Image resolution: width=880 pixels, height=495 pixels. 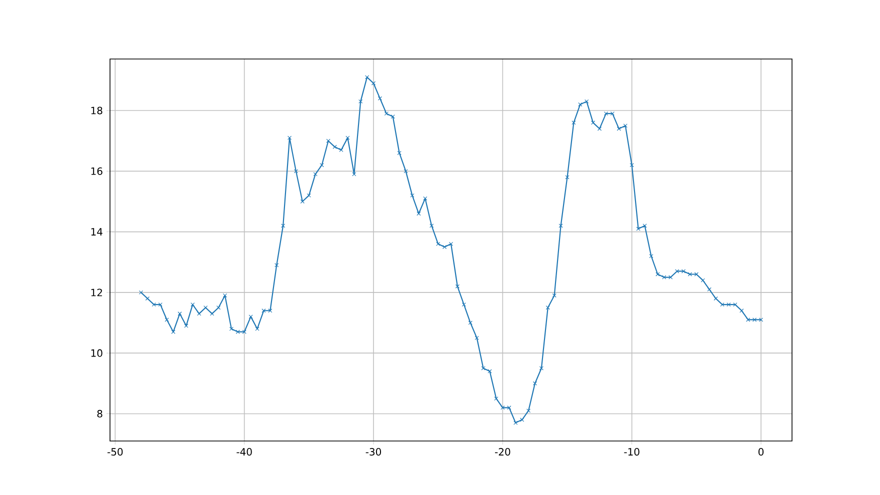 I want to click on y-tick-label: 12, so click(x=96, y=292).